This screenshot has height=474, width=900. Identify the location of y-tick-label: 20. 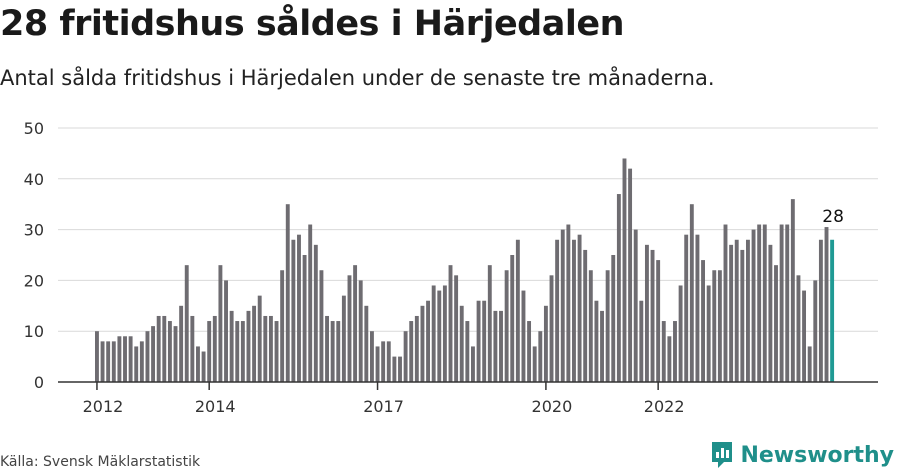
(34, 280).